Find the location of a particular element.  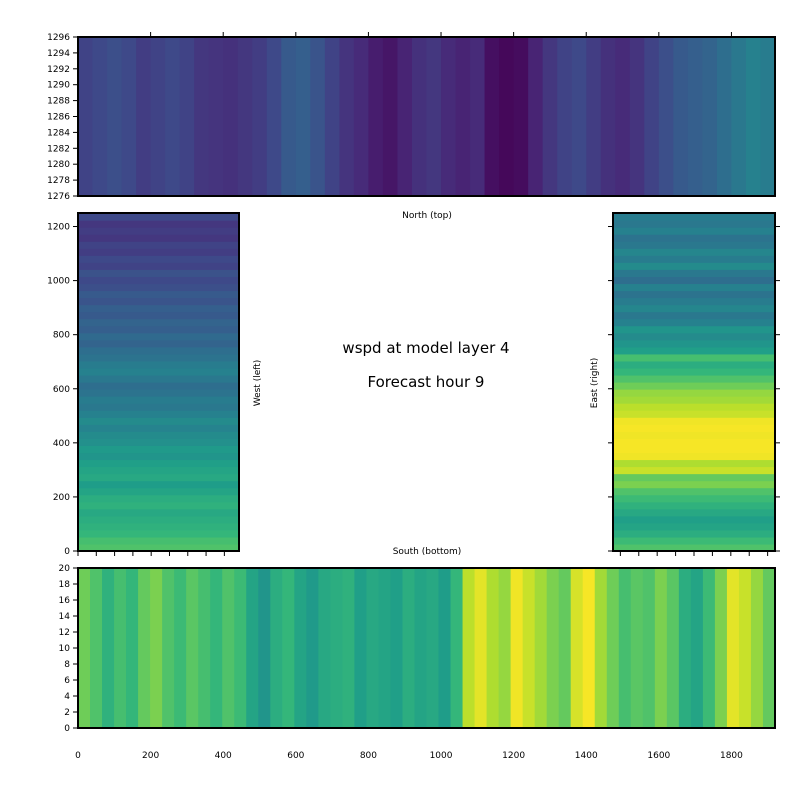

y-tick-label: 600 is located at coordinates (61, 390).